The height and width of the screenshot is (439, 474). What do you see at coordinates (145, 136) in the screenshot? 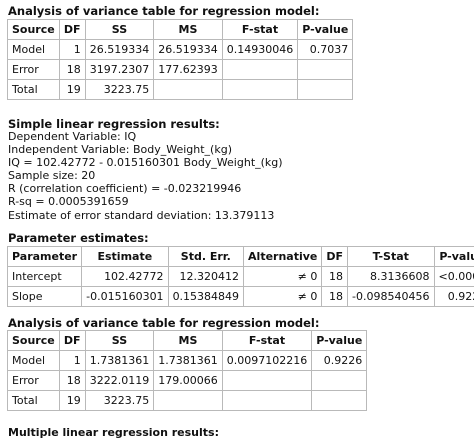
I see `result-line: Dependent Variable: IQ` at bounding box center [145, 136].